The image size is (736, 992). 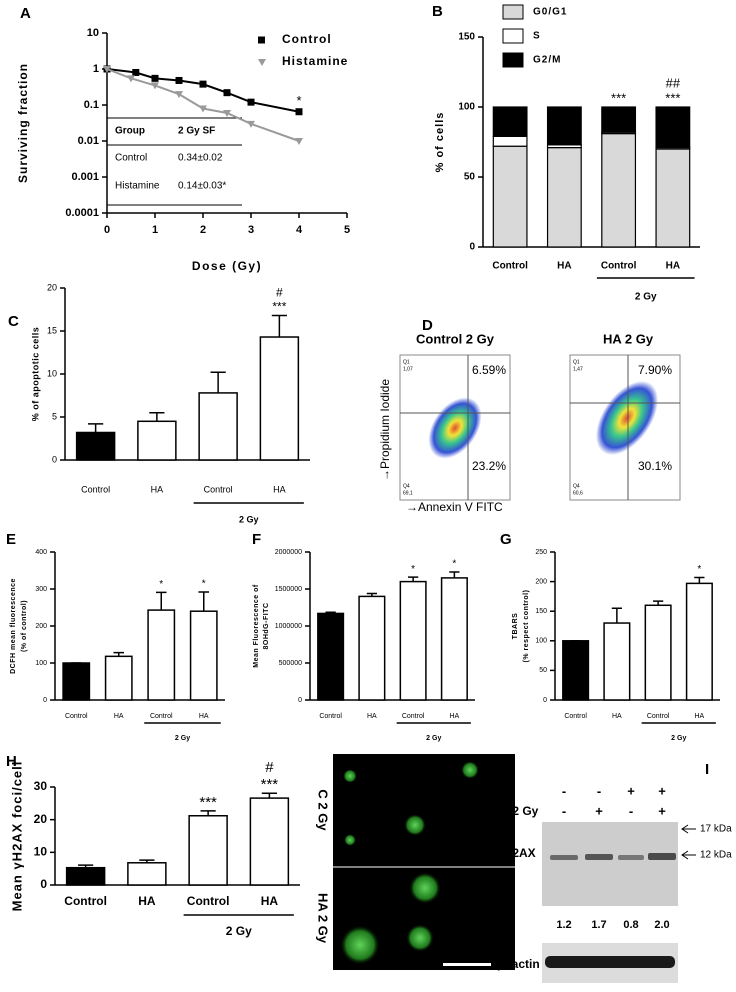 What do you see at coordinates (455, 338) in the screenshot?
I see `plot-title: Control 2 Gy` at bounding box center [455, 338].